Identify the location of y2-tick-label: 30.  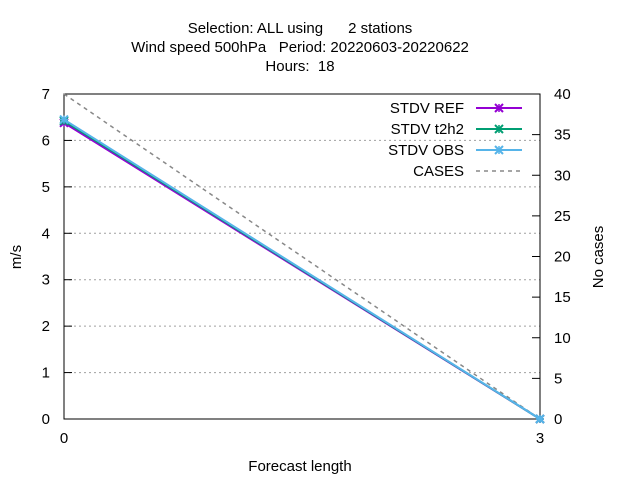
(562, 175).